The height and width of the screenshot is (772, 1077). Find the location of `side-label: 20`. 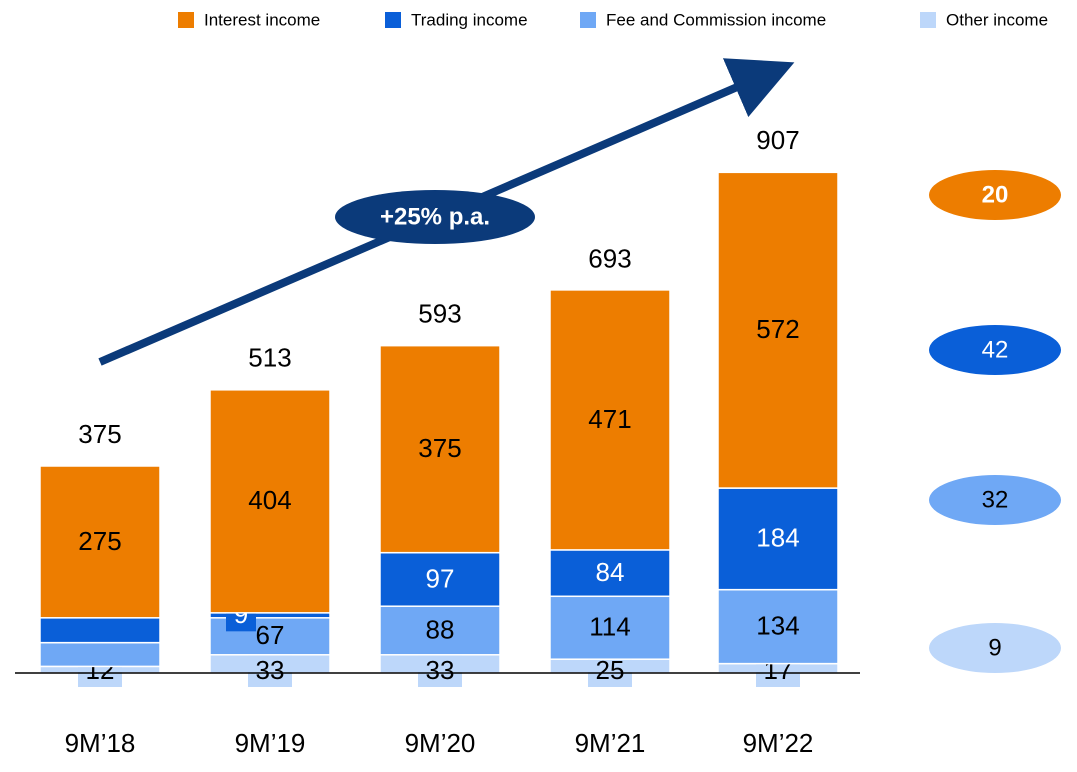

side-label: 20 is located at coordinates (995, 194).